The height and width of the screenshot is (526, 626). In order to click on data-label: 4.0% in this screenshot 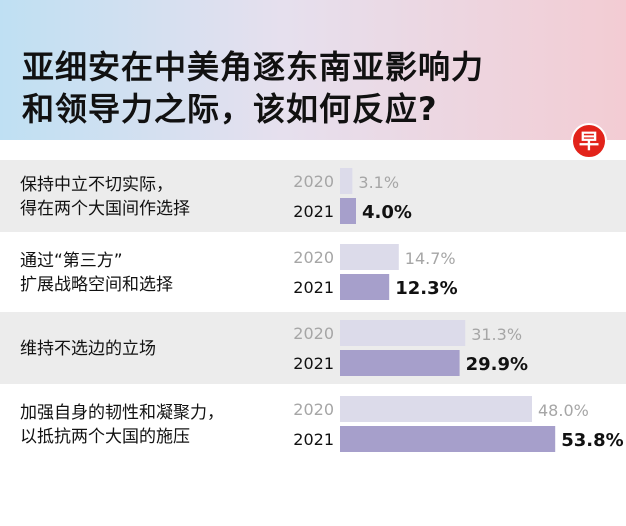, I will do `click(387, 212)`.